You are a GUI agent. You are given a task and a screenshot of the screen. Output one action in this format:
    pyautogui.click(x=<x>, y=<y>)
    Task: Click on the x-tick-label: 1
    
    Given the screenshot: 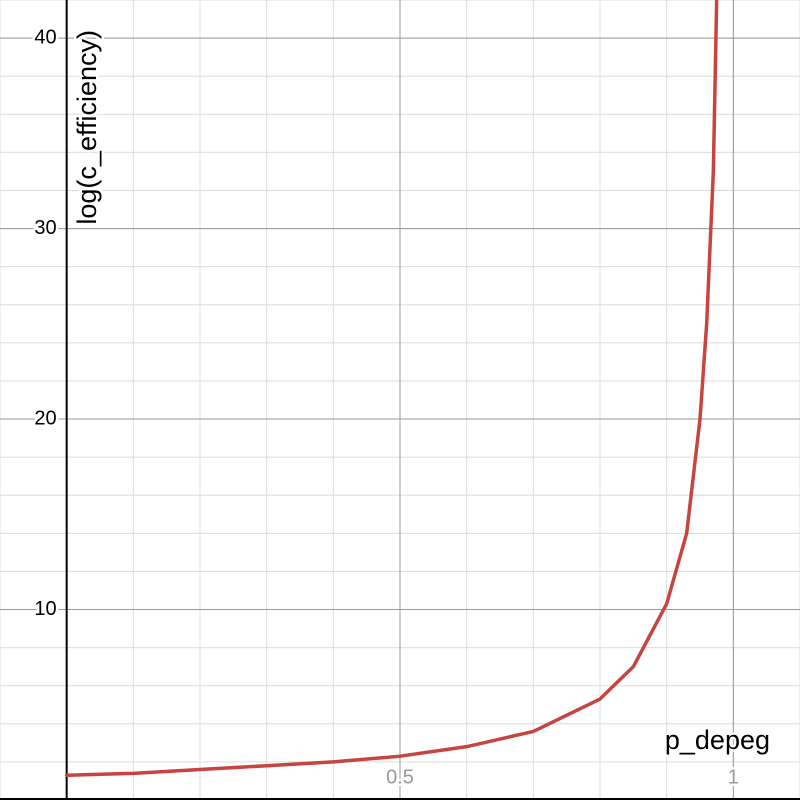 What is the action you would take?
    pyautogui.click(x=733, y=777)
    